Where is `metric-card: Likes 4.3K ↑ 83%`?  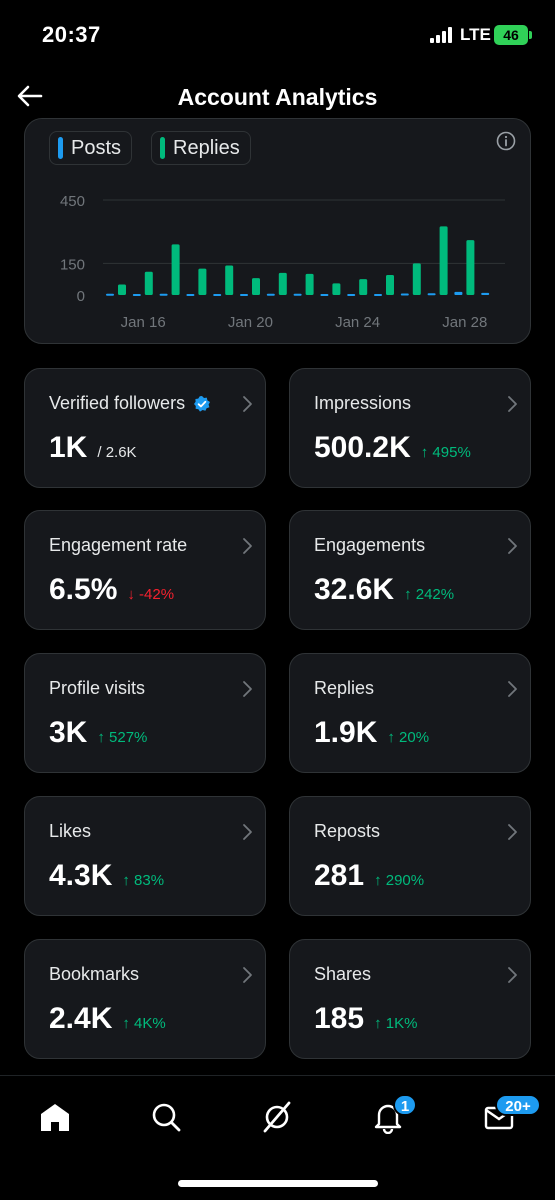
metric-card: Likes 4.3K ↑ 83% is located at coordinates (145, 856).